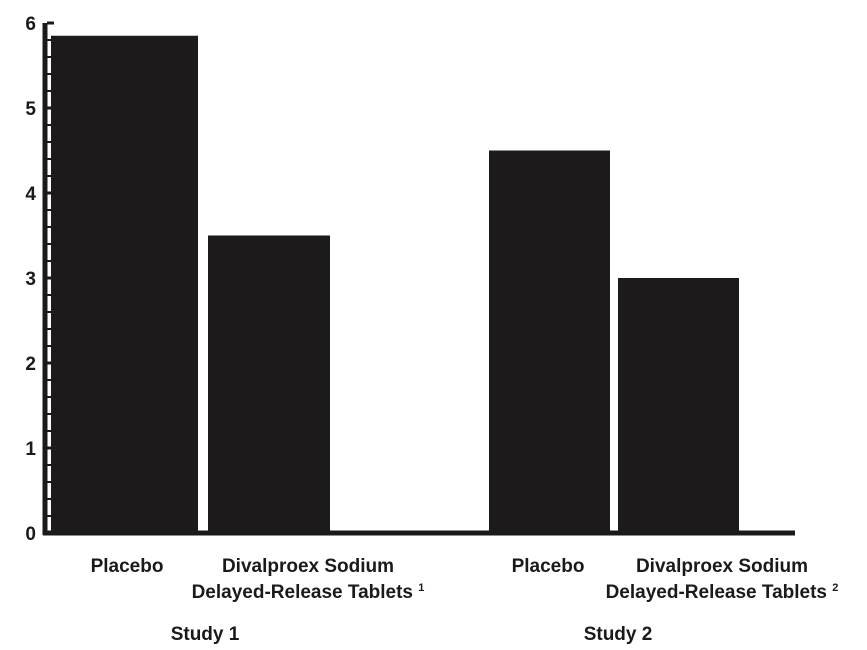  What do you see at coordinates (30, 24) in the screenshot?
I see `y-tick-label: 6` at bounding box center [30, 24].